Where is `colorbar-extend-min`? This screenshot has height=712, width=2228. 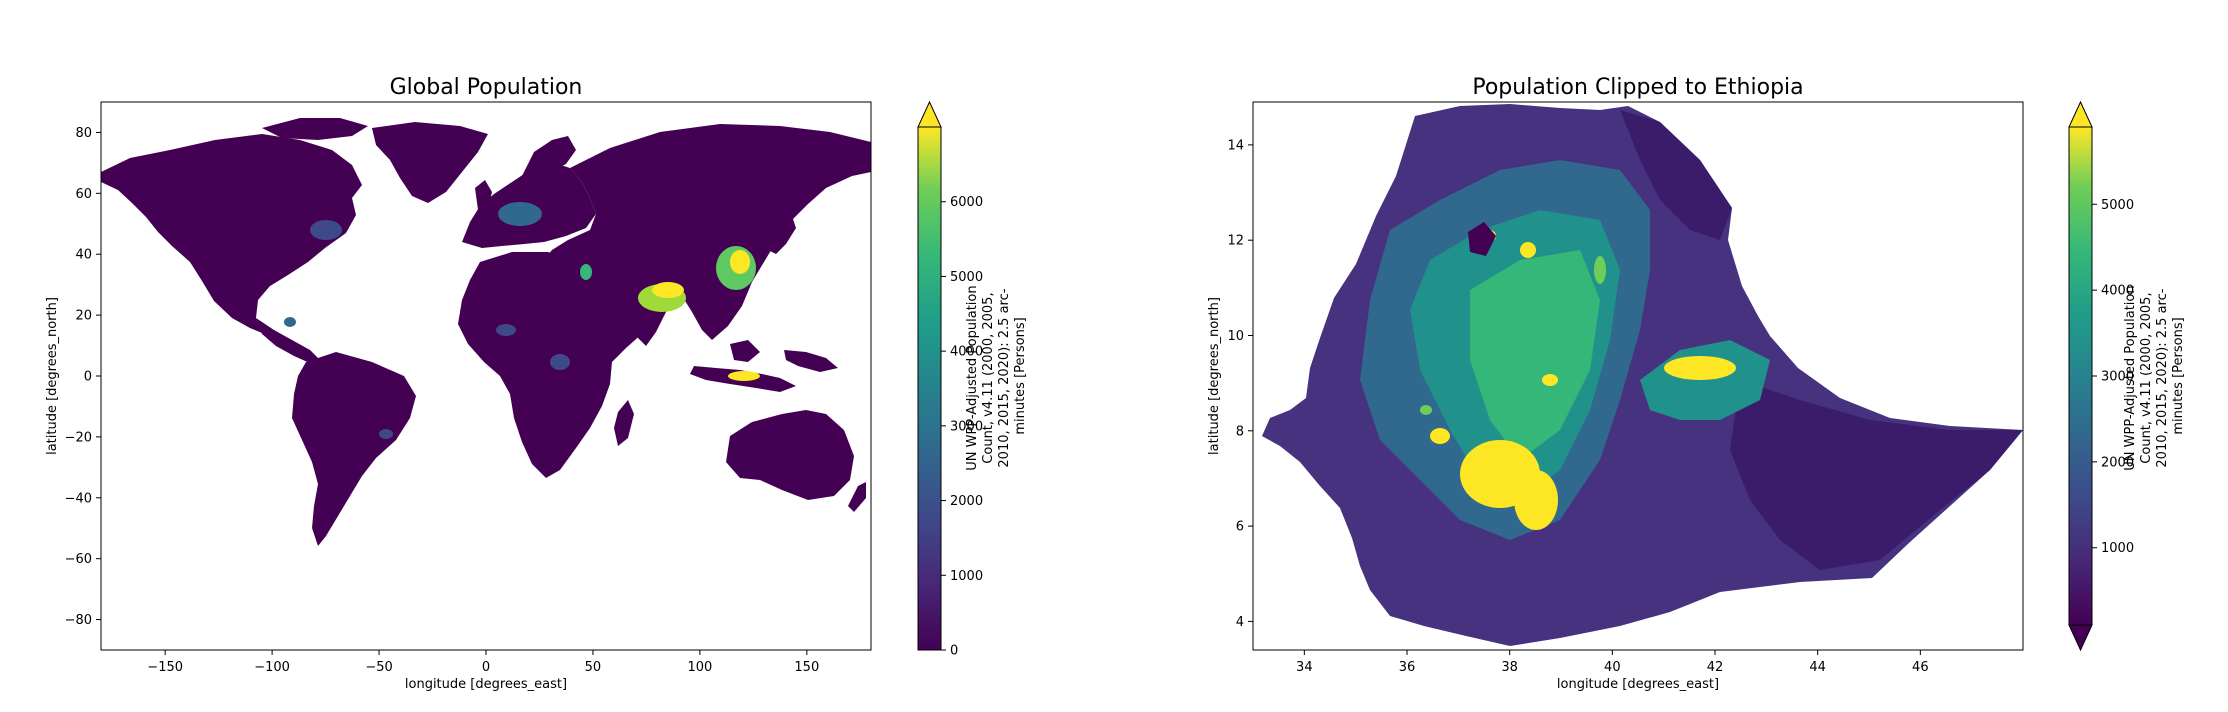
colorbar-extend-min is located at coordinates (2080, 638).